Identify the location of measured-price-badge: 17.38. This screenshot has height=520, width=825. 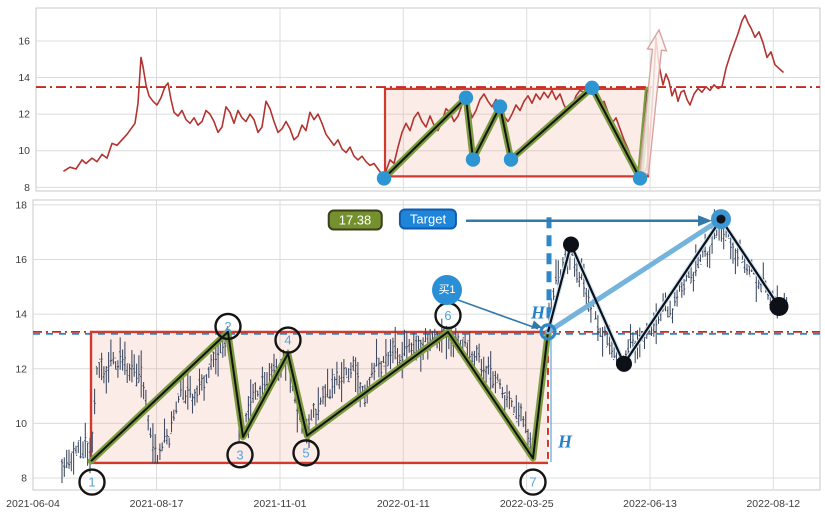
(355, 220).